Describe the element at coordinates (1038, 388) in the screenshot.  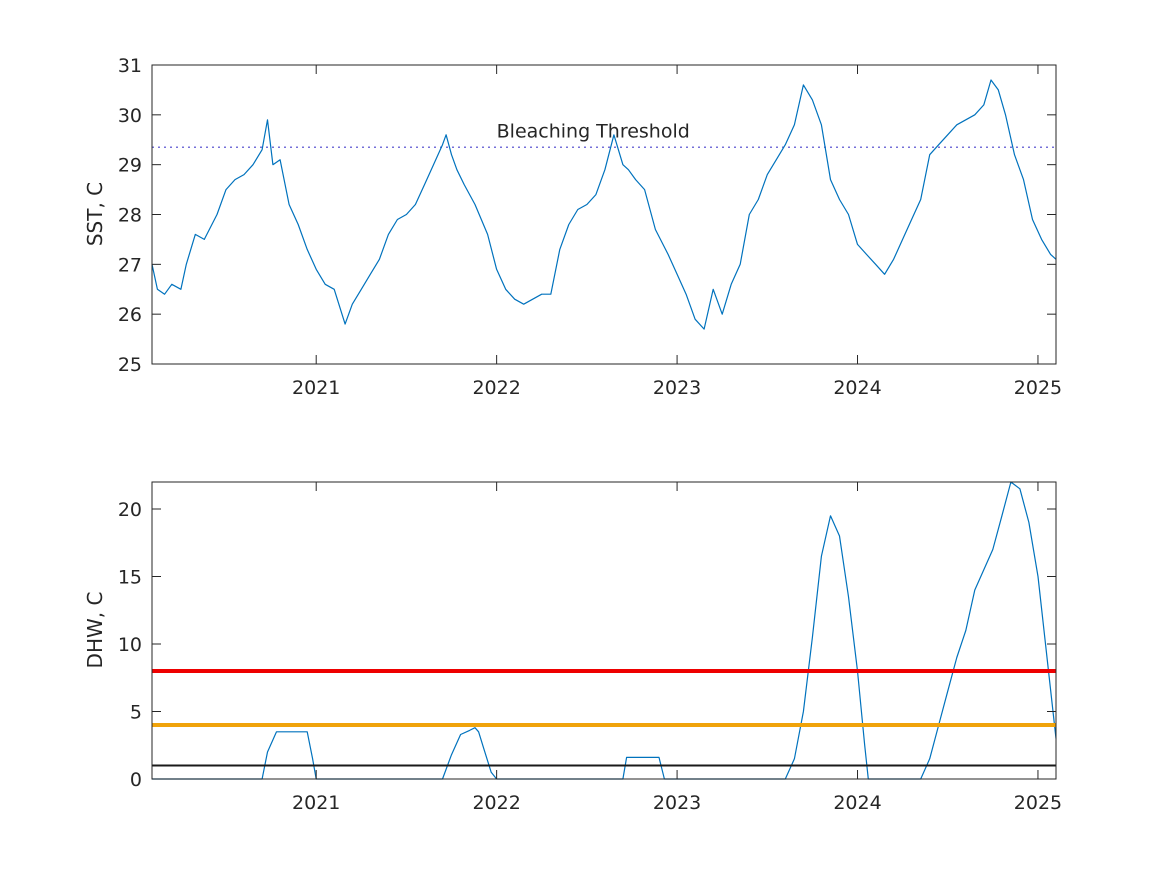
I see `sst-x-tick-label: 2025` at that location.